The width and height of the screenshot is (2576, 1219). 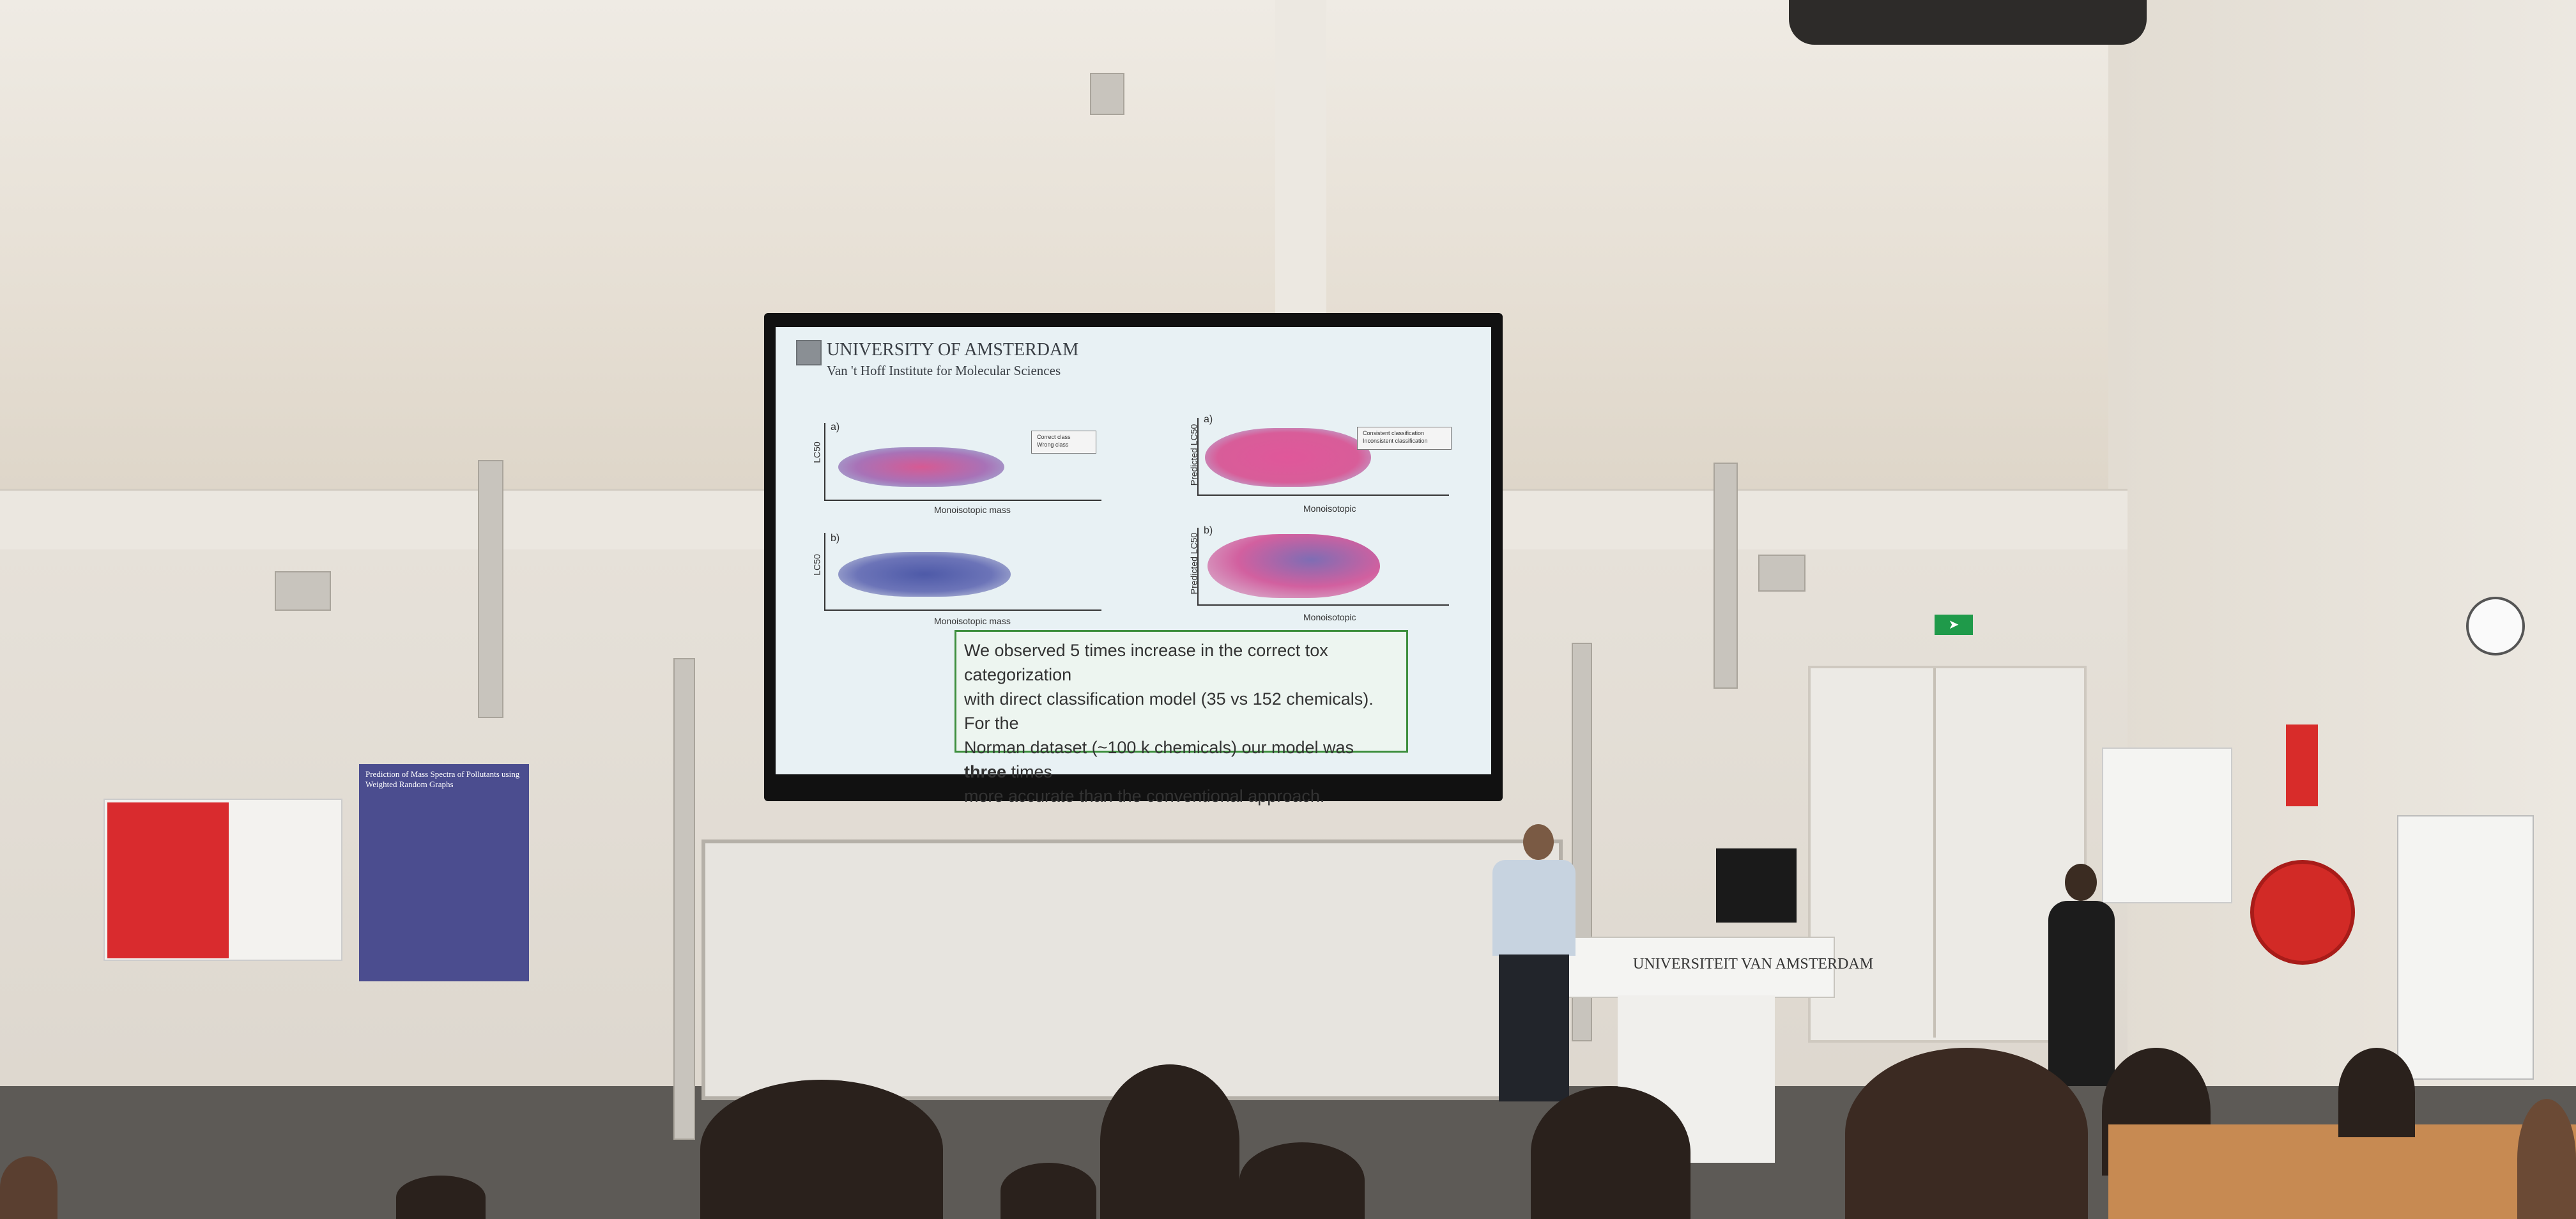 What do you see at coordinates (809, 352) in the screenshot?
I see `uva-logo-icon` at bounding box center [809, 352].